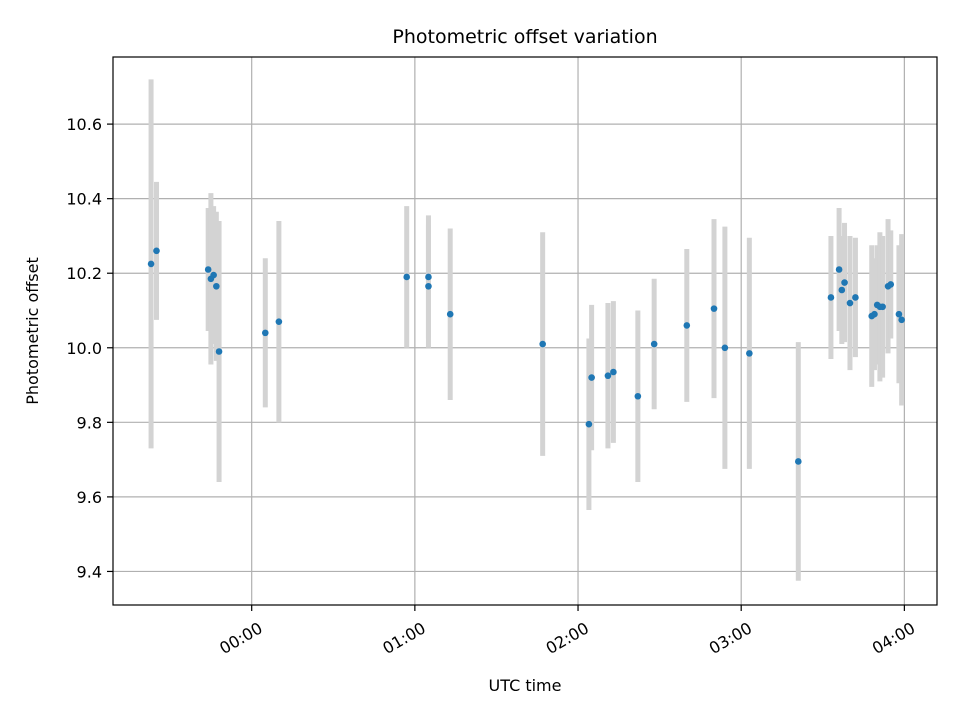 The height and width of the screenshot is (720, 960). Describe the element at coordinates (32, 331) in the screenshot. I see `y-axis-label: Photometric offset` at that location.